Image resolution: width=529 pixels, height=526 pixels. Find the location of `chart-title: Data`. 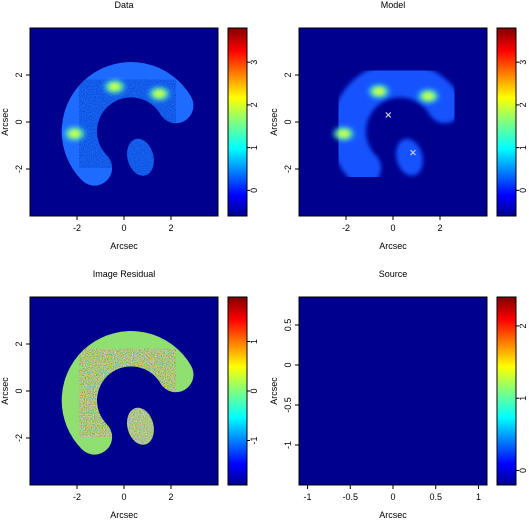

chart-title: Data is located at coordinates (123, 5).